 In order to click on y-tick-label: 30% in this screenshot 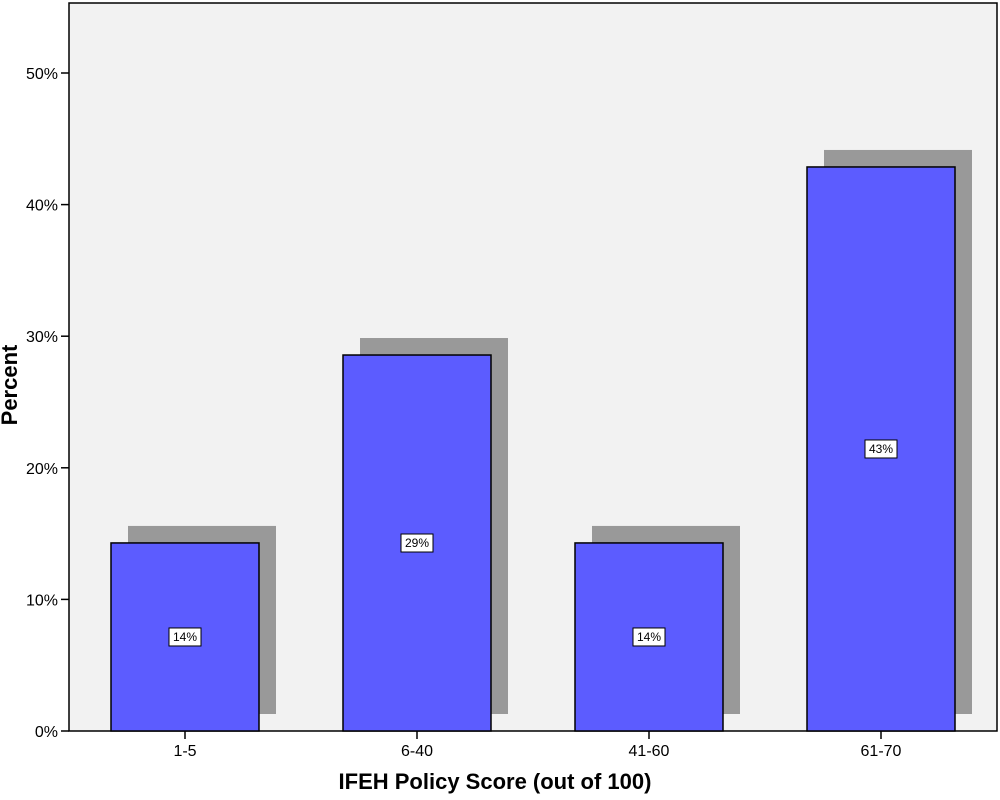, I will do `click(42, 337)`.